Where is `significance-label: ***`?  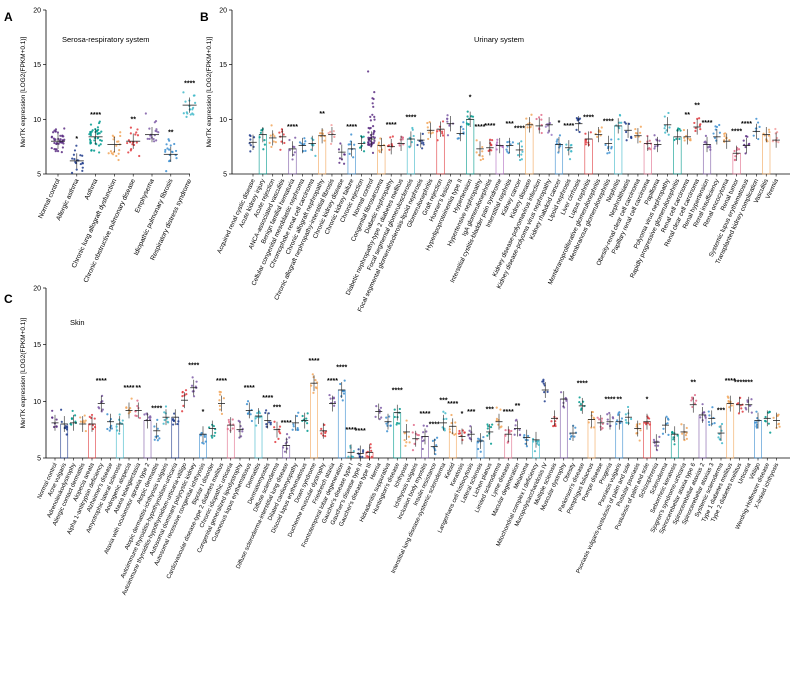
significance-label: *** is located at coordinates (510, 124).